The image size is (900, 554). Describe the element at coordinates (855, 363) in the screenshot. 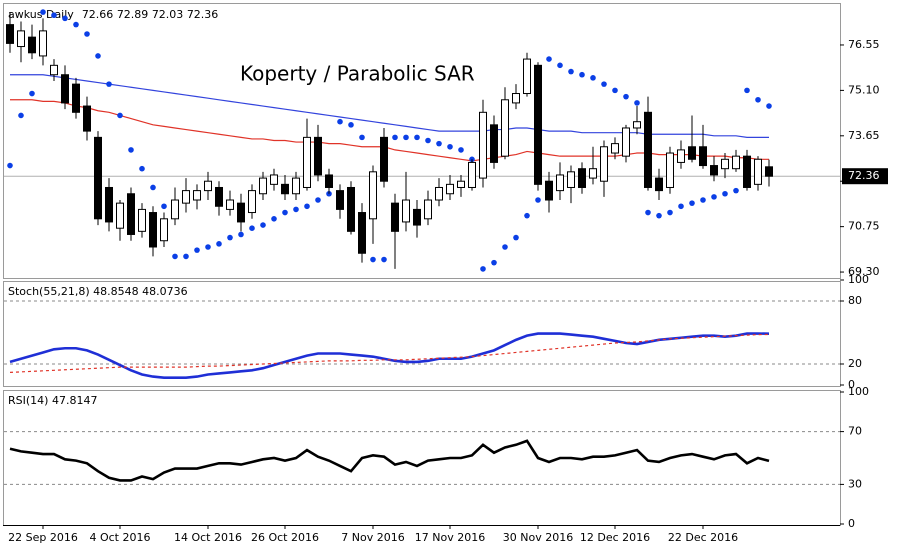

I see `y-tick-label: 20` at that location.